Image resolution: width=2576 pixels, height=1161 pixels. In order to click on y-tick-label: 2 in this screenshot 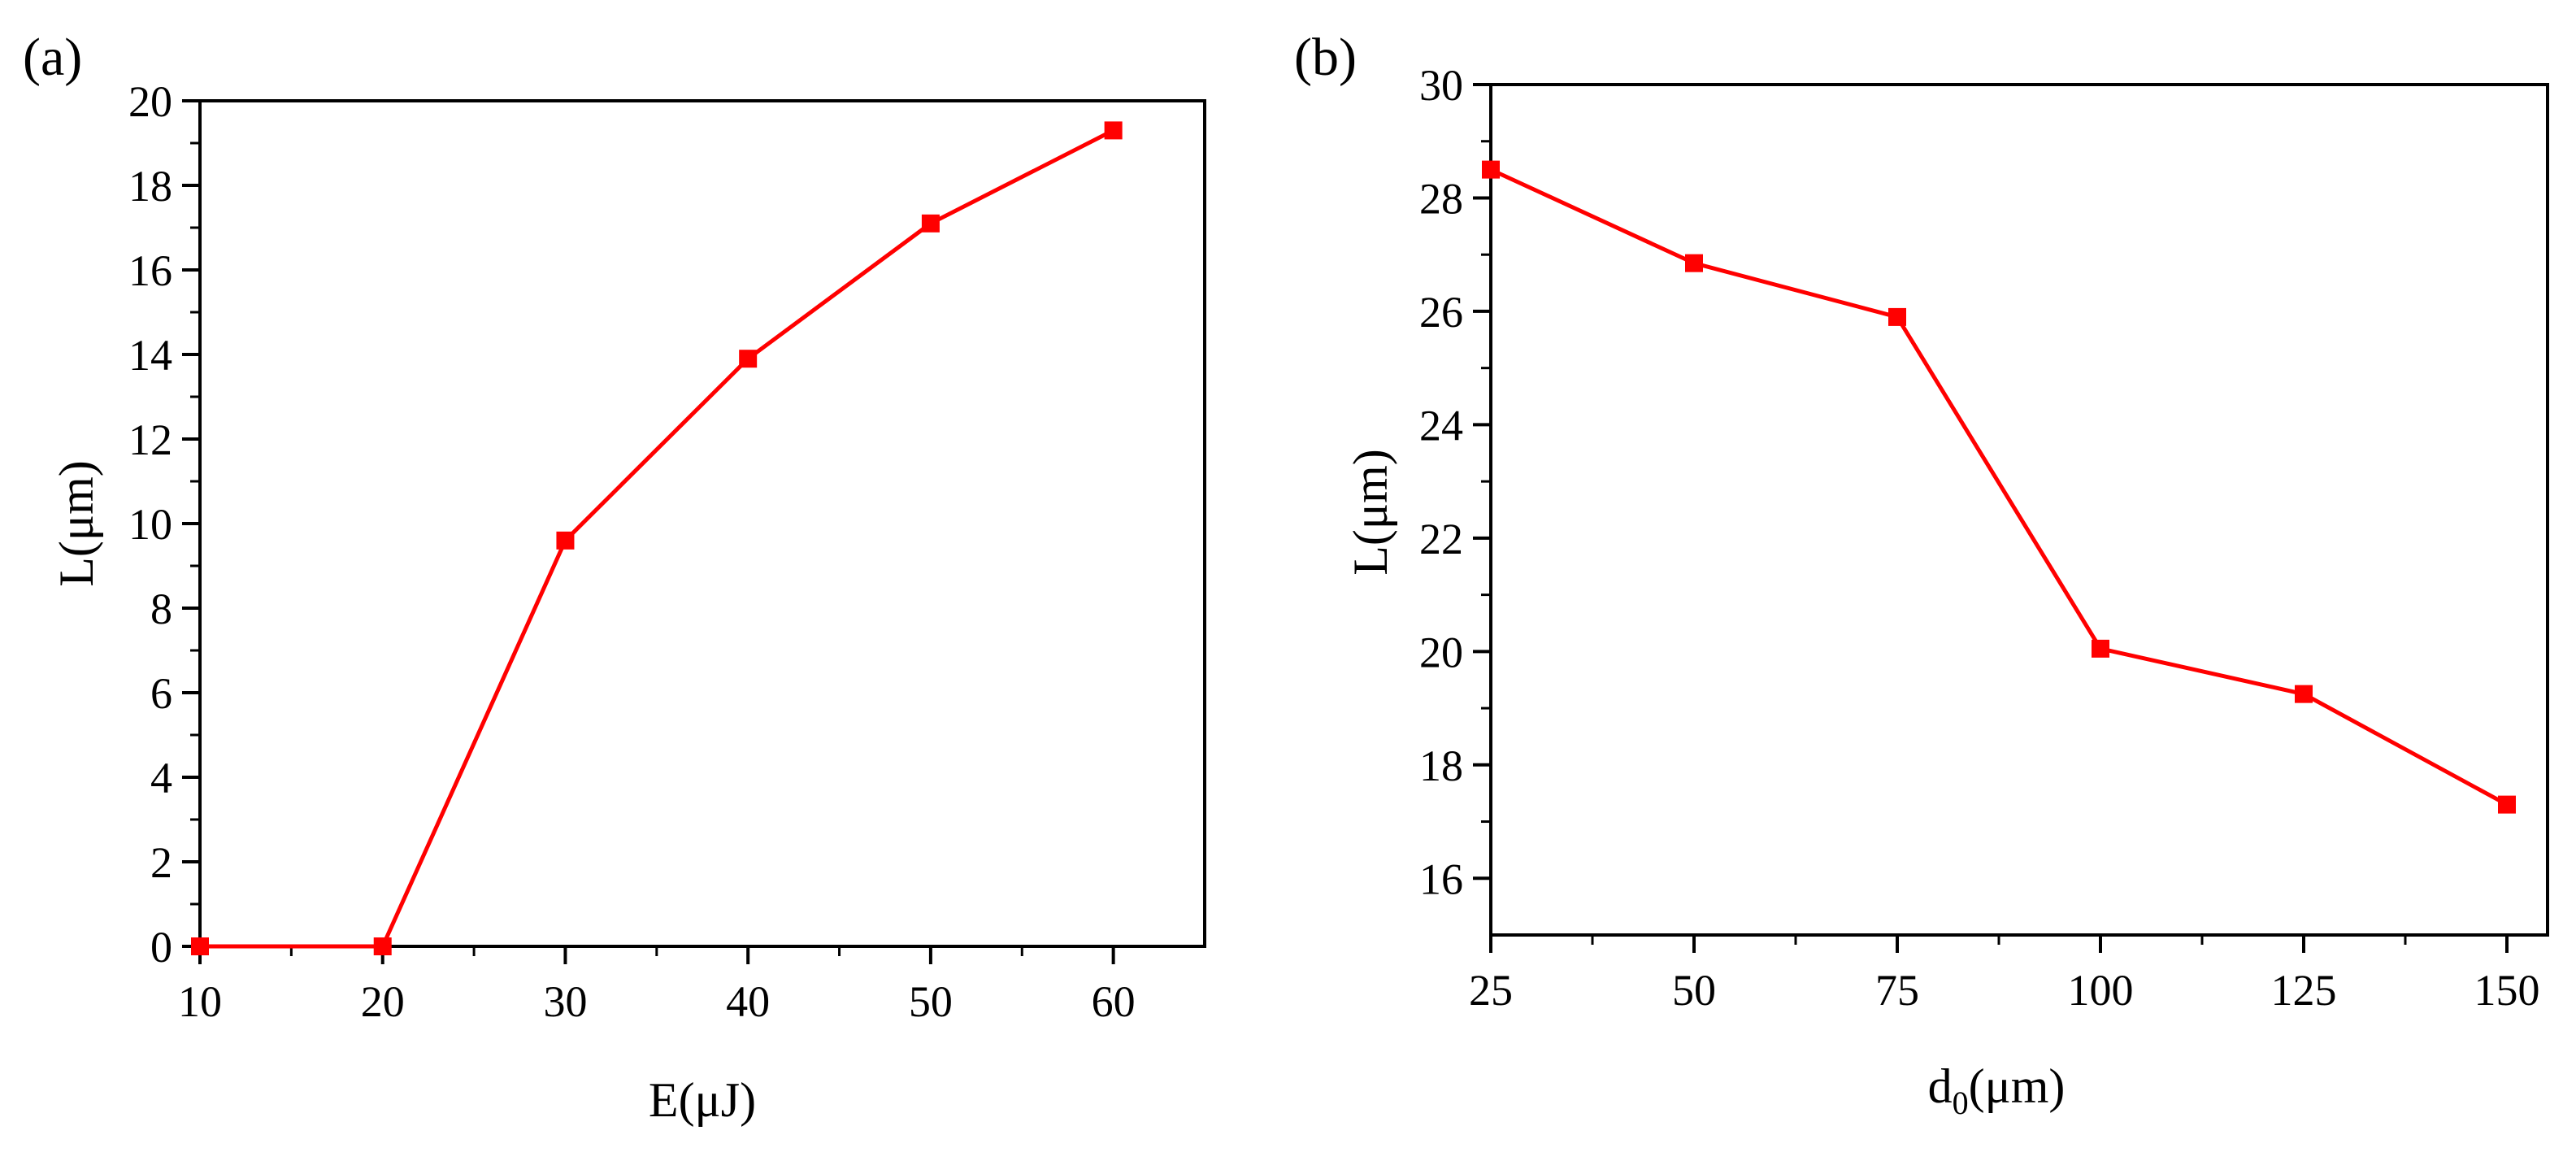, I will do `click(161, 862)`.